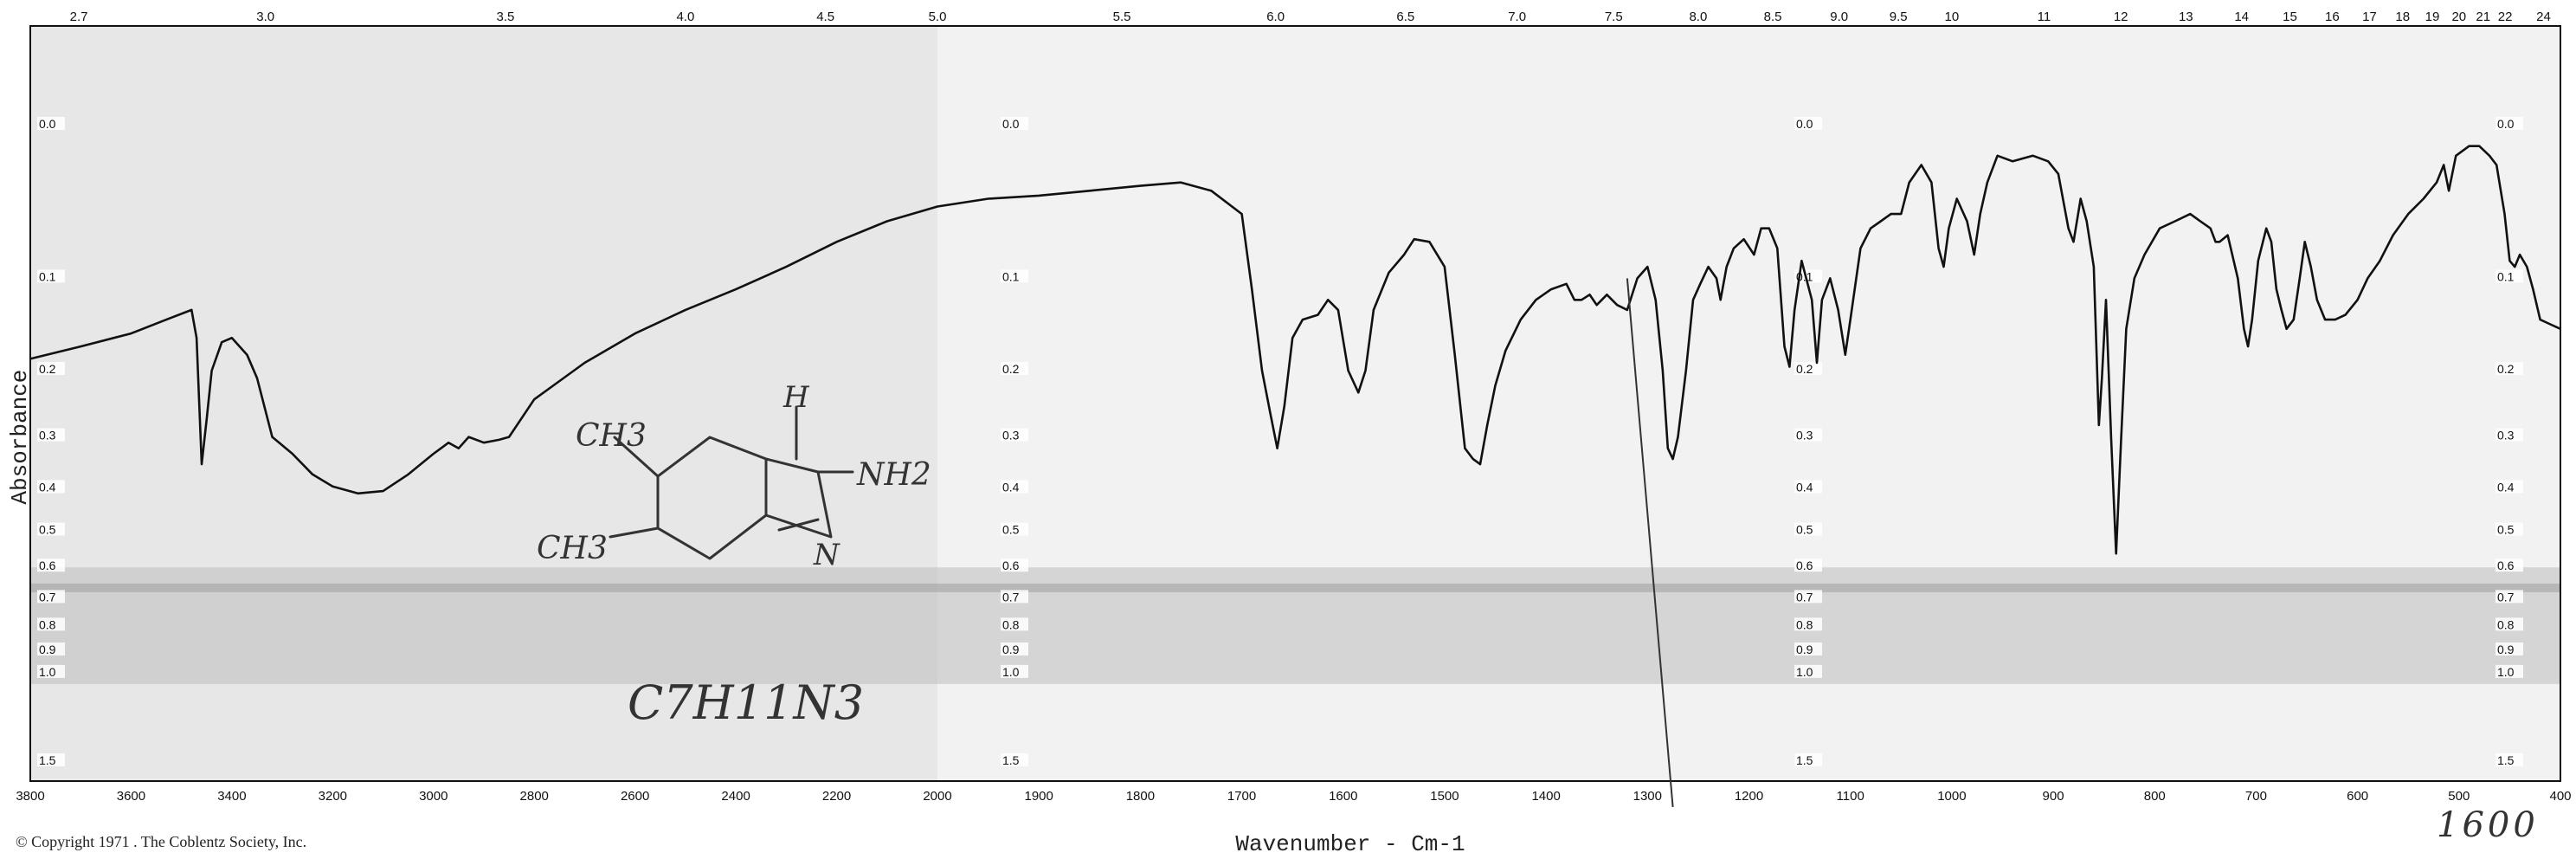 The width and height of the screenshot is (2576, 859). What do you see at coordinates (796, 398) in the screenshot?
I see `handwritten-h: H` at bounding box center [796, 398].